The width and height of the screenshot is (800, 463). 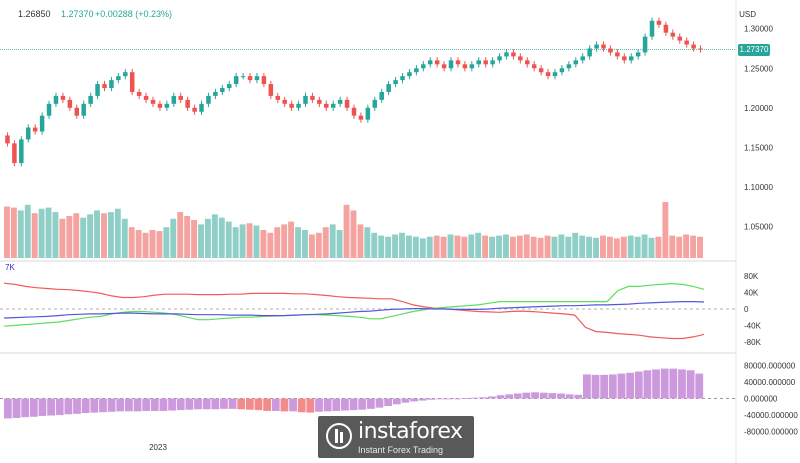 I want to click on watermark-tagline: Instant Forex Trading, so click(x=401, y=450).